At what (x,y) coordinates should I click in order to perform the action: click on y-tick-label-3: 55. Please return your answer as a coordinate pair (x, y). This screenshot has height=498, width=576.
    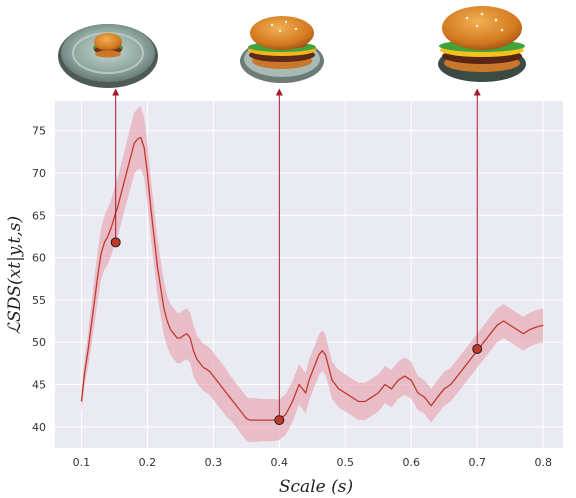
    Looking at the image, I should click on (39, 300).